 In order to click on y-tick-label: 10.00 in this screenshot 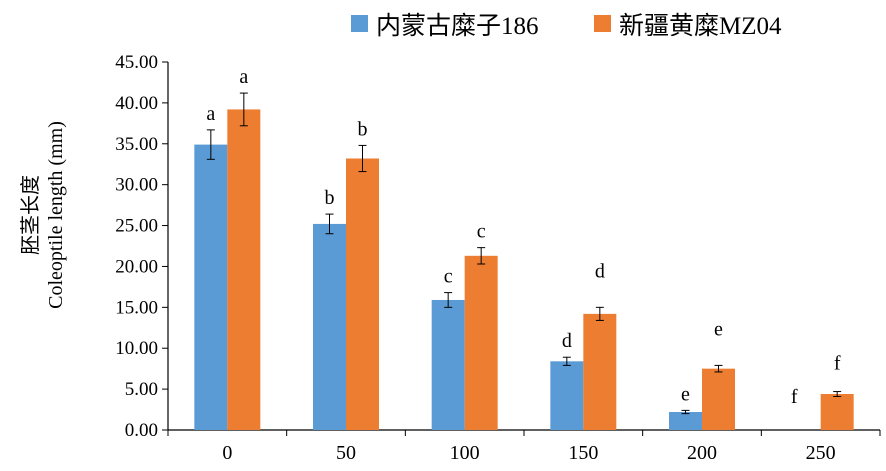, I will do `click(136, 348)`.